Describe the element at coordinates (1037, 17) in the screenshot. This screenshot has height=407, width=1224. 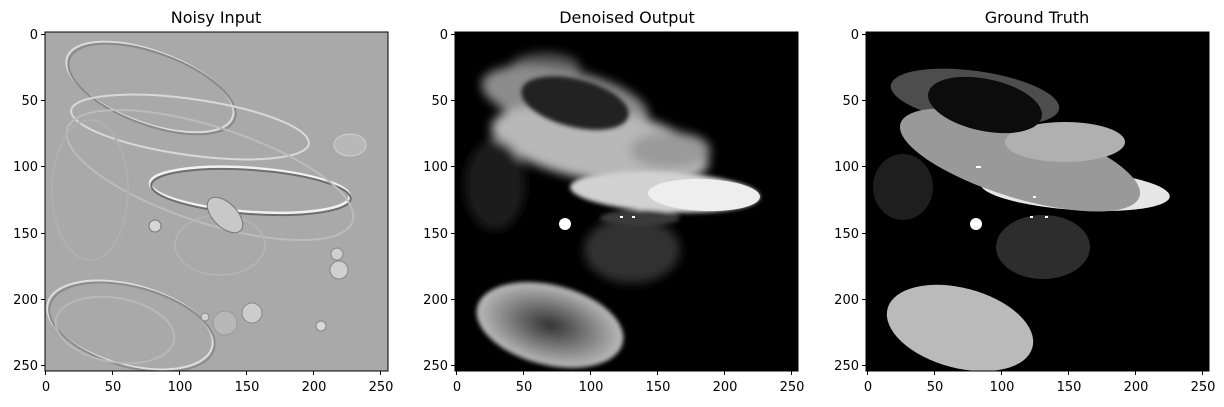
I see `panel-title: Ground Truth` at that location.